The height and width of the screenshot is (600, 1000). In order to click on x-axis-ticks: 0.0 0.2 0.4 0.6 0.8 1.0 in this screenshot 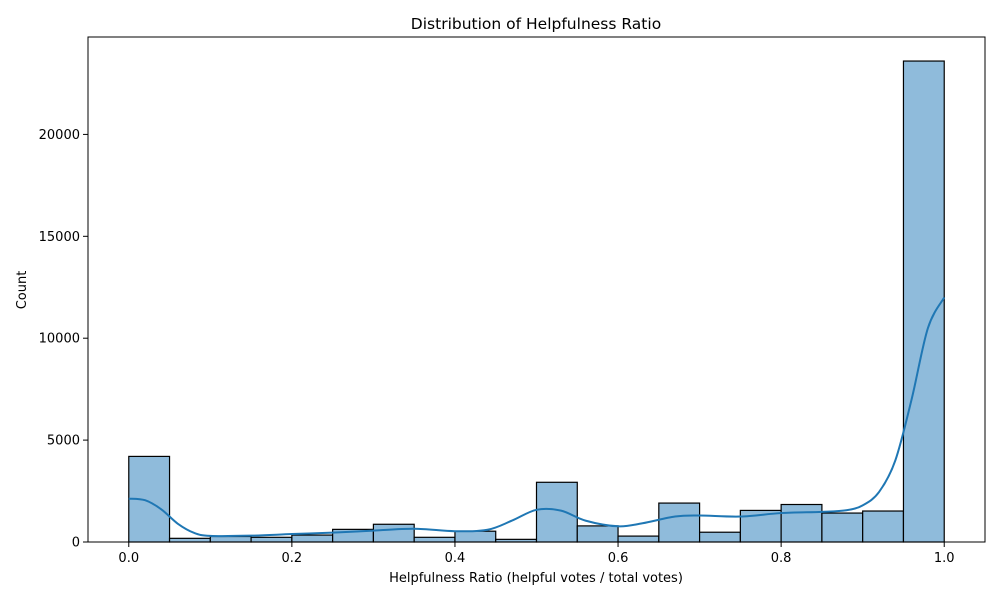, I will do `click(536, 554)`.